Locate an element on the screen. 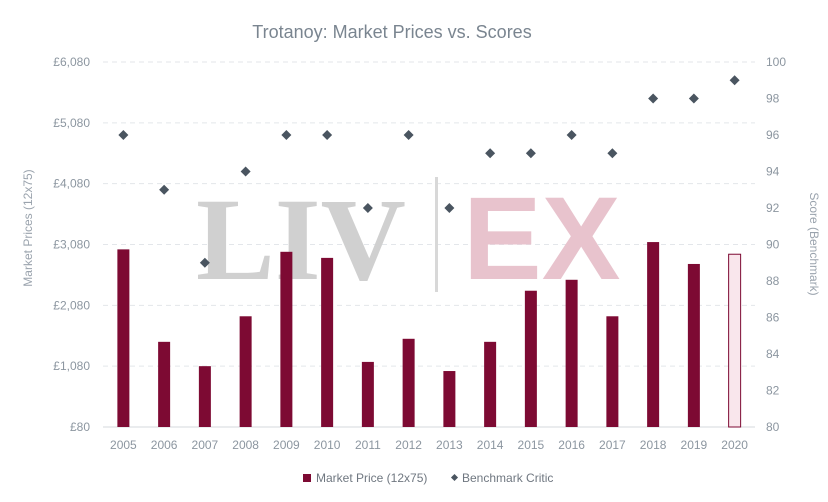  x-tick-label: 2011 is located at coordinates (368, 445).